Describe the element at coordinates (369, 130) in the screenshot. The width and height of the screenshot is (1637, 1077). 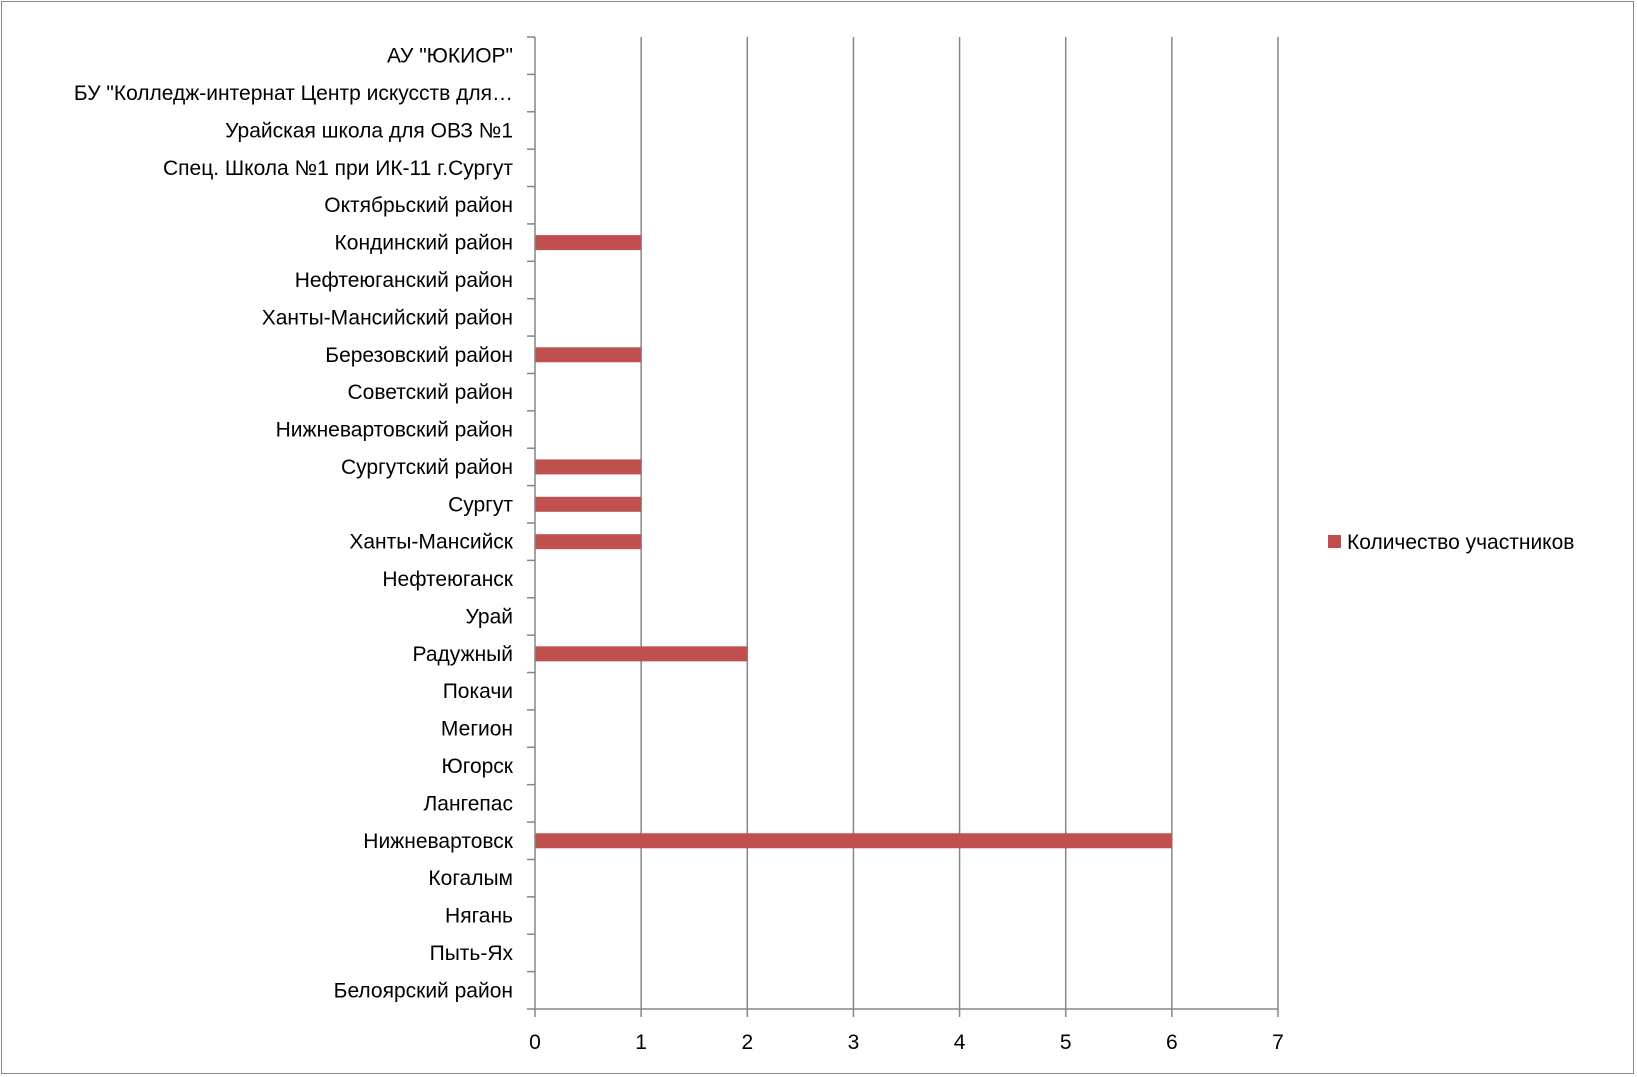
I see `category-label: Урайская школа для ОВЗ №1` at that location.